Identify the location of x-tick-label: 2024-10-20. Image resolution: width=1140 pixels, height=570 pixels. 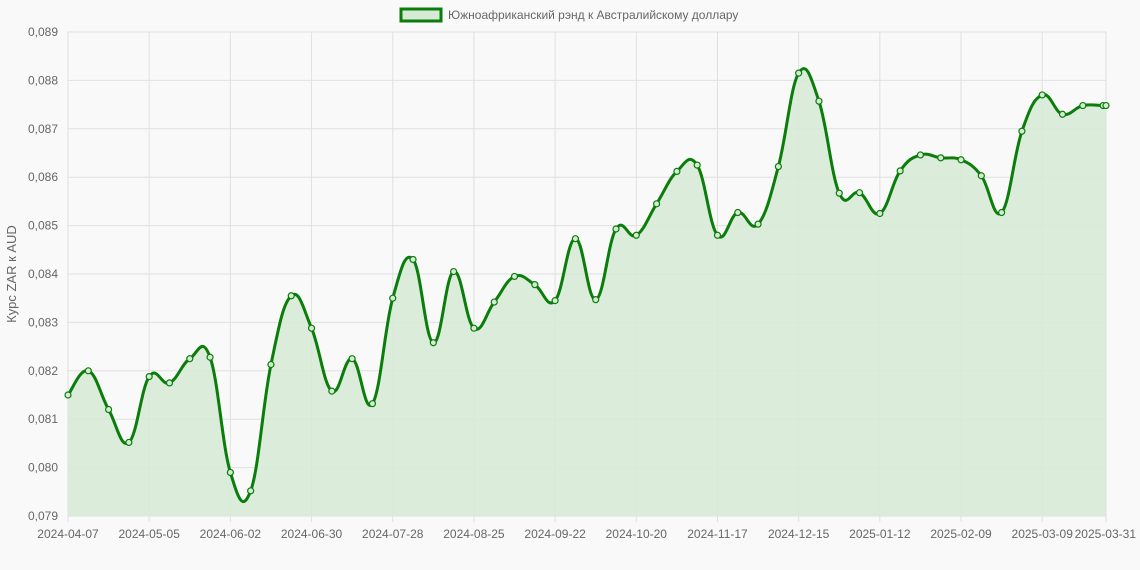
(637, 534).